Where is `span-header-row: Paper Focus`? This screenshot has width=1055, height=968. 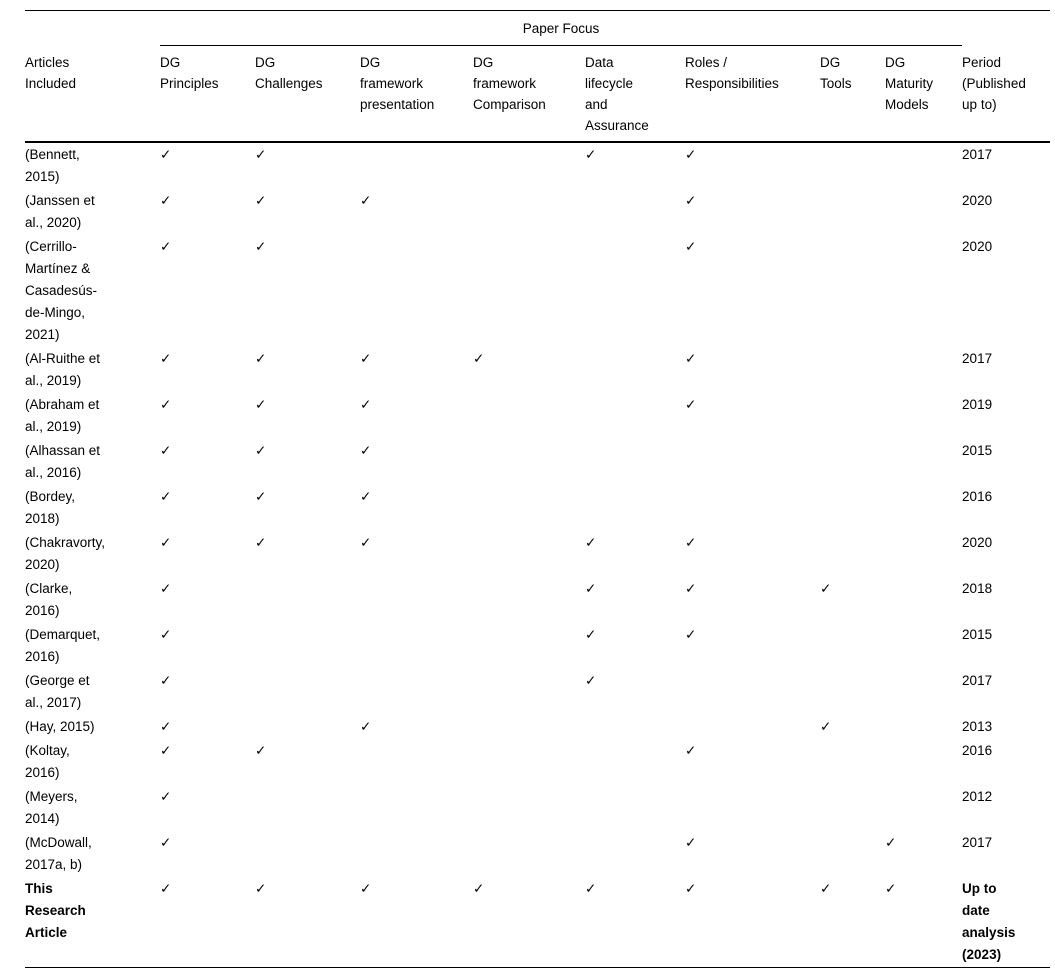
span-header-row: Paper Focus is located at coordinates (537, 28).